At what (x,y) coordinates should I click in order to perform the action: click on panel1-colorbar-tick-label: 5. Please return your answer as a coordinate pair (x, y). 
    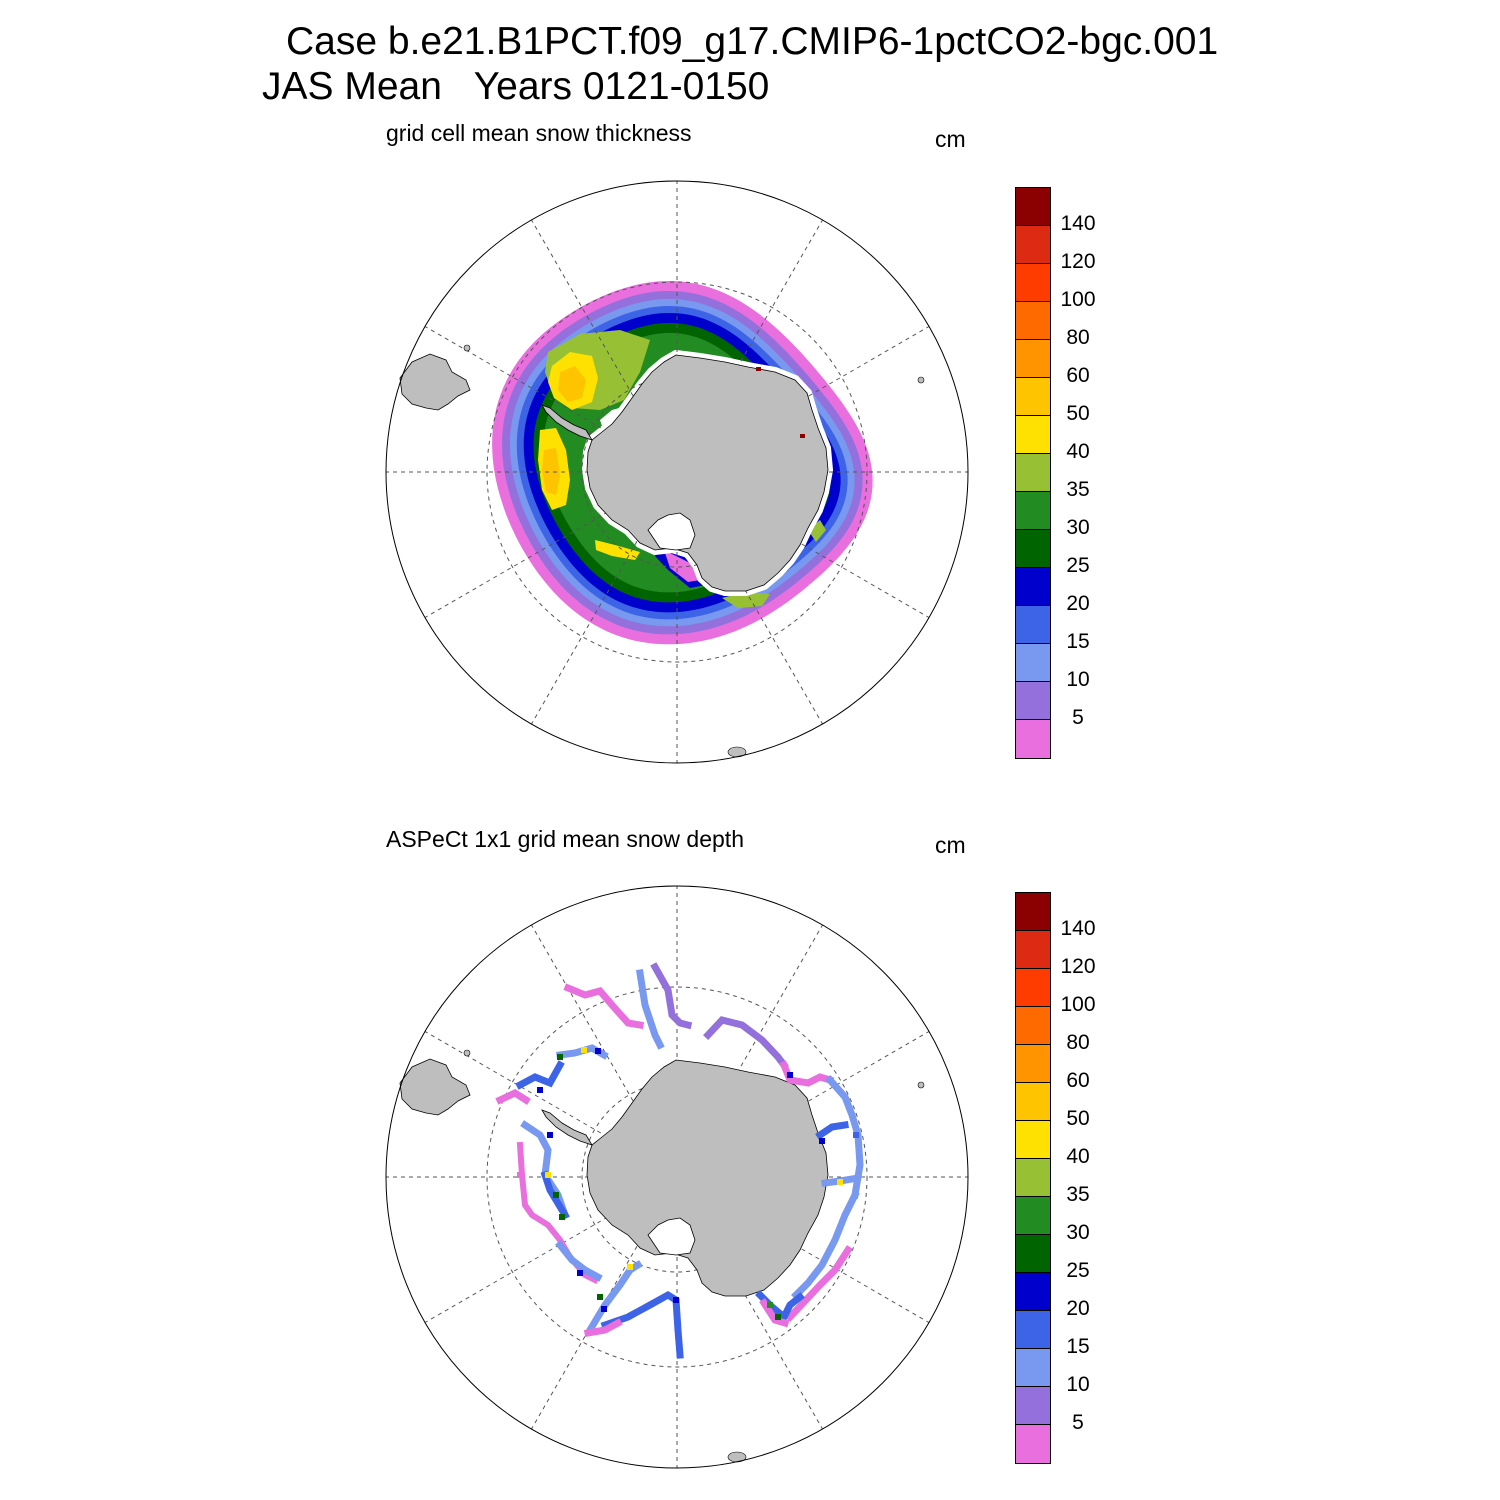
    Looking at the image, I should click on (1078, 717).